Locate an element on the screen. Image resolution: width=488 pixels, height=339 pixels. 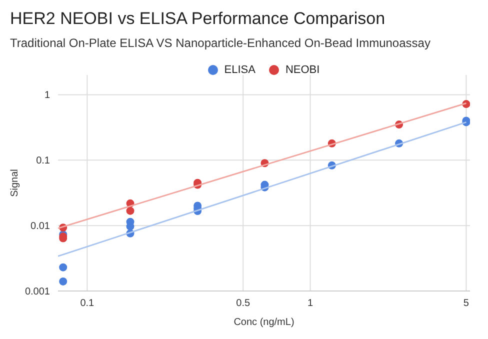
x-tick-label: 1 is located at coordinates (310, 304).